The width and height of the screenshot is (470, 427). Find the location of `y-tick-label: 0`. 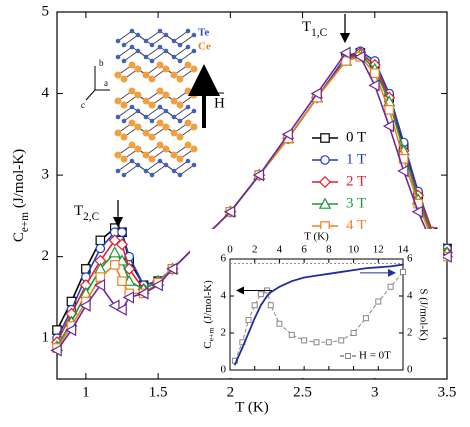

y-tick-label: 0 is located at coordinates (224, 370).